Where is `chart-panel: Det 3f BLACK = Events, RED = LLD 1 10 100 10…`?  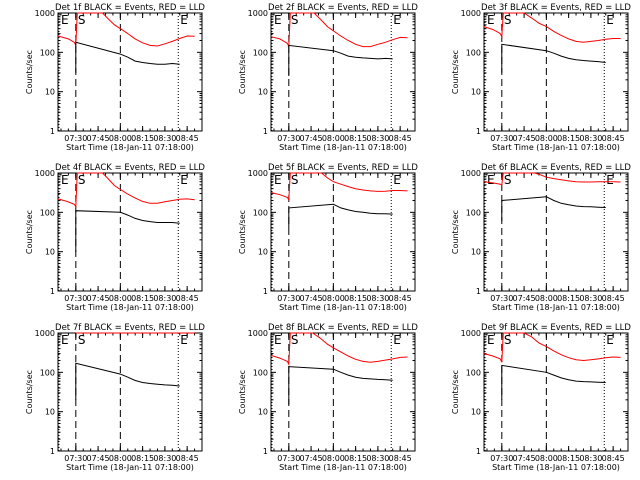
chart-panel: Det 3f BLACK = Events, RED = LLD 1 10 100 10… is located at coordinates (541, 77).